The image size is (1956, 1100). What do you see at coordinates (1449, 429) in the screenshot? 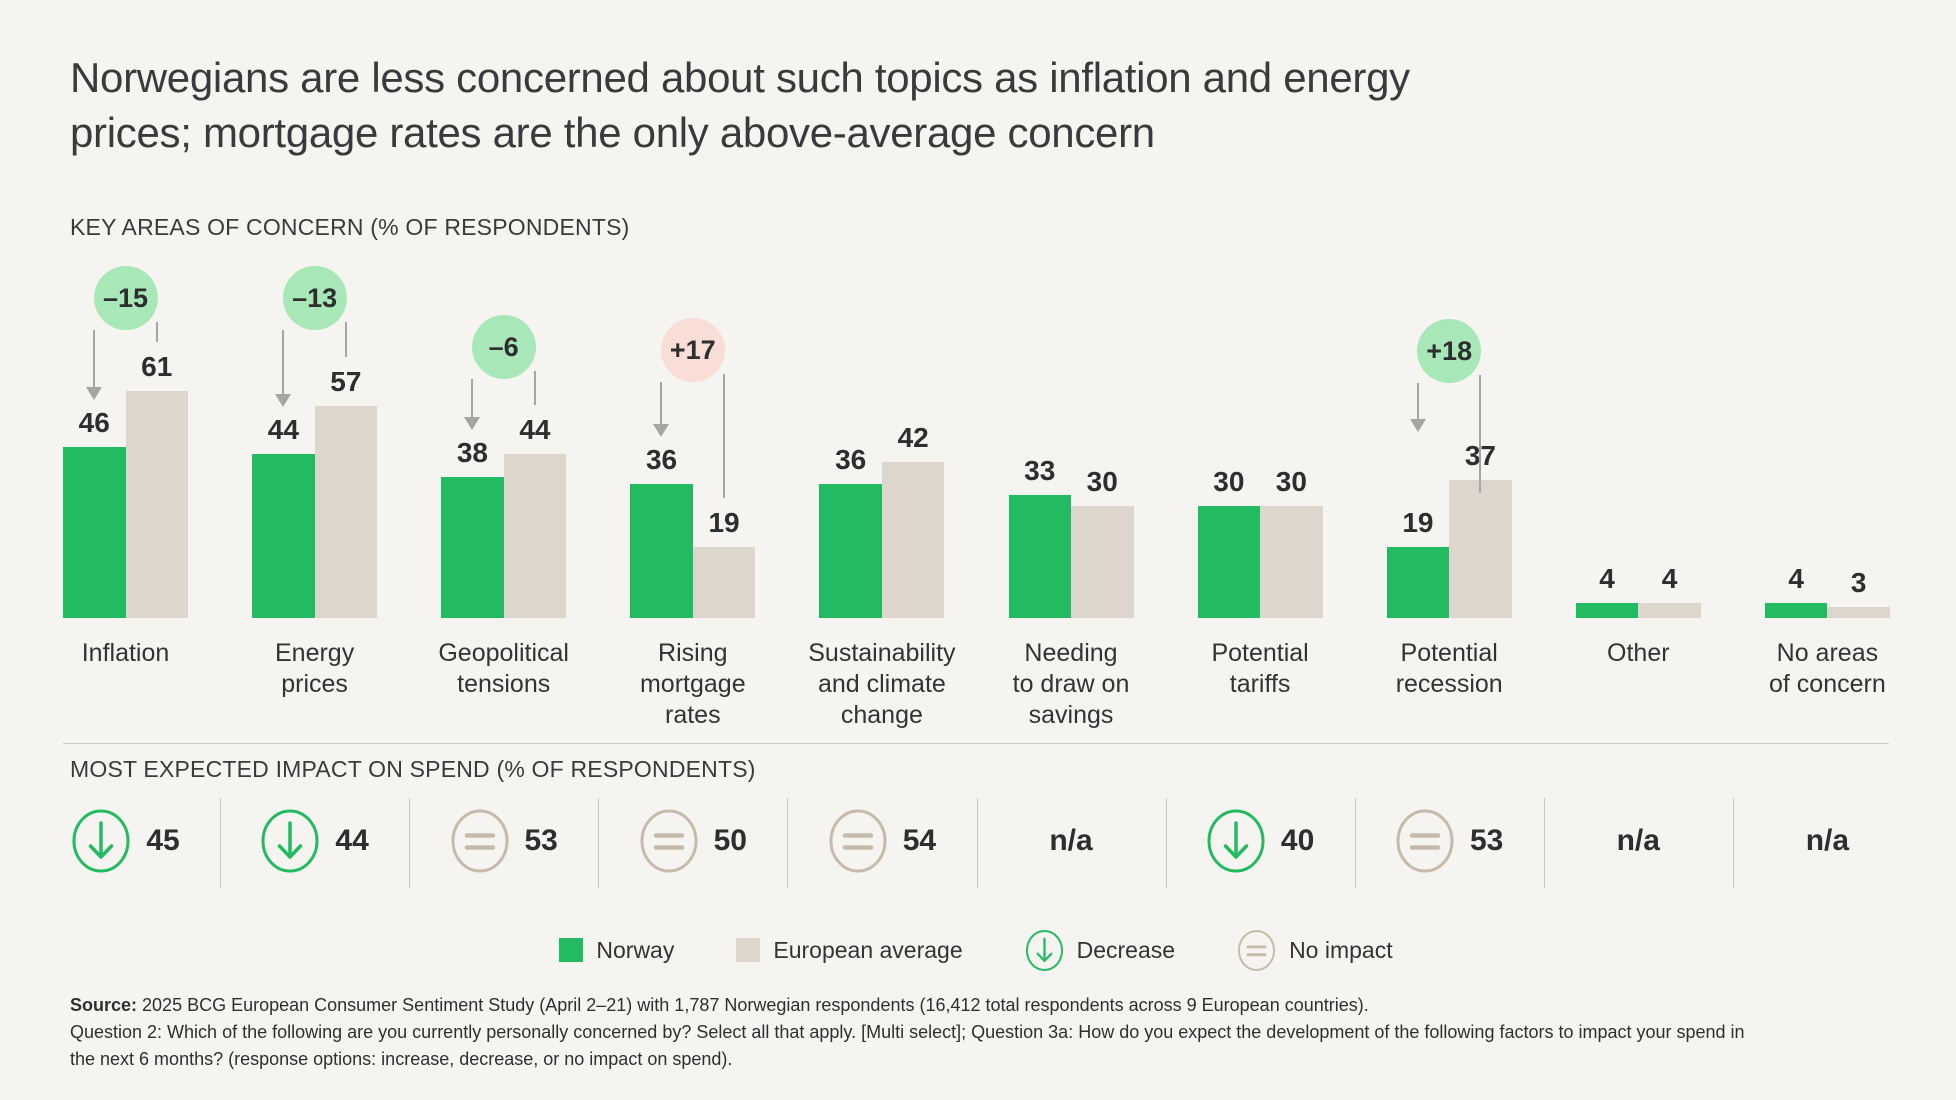
I see `bar-group-potential-recession: 1937+18` at bounding box center [1449, 429].